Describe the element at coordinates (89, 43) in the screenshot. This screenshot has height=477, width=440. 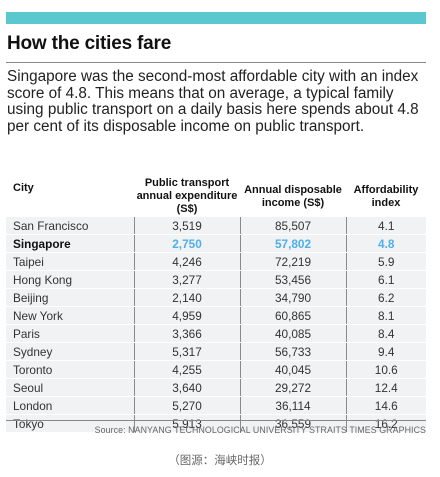
I see `chart-title: How the cities fare` at that location.